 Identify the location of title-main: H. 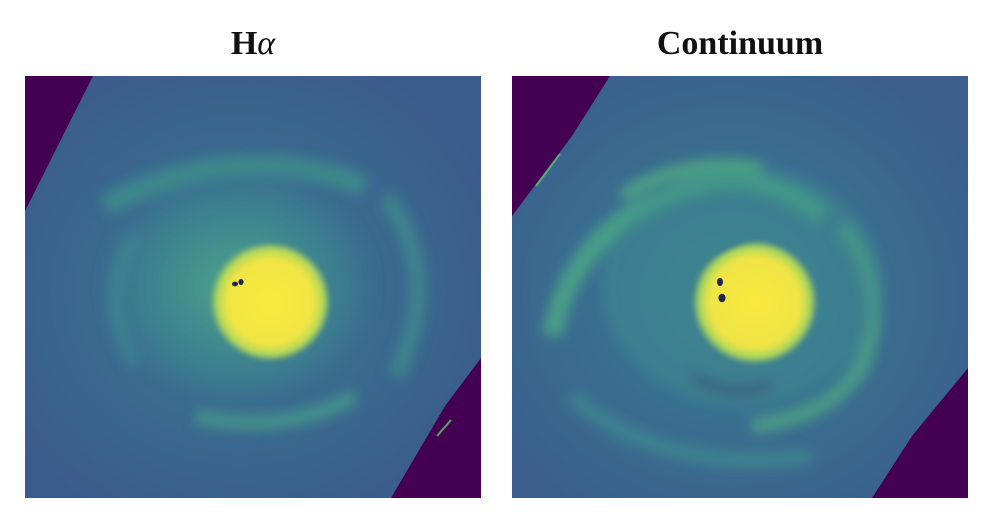
(244, 43).